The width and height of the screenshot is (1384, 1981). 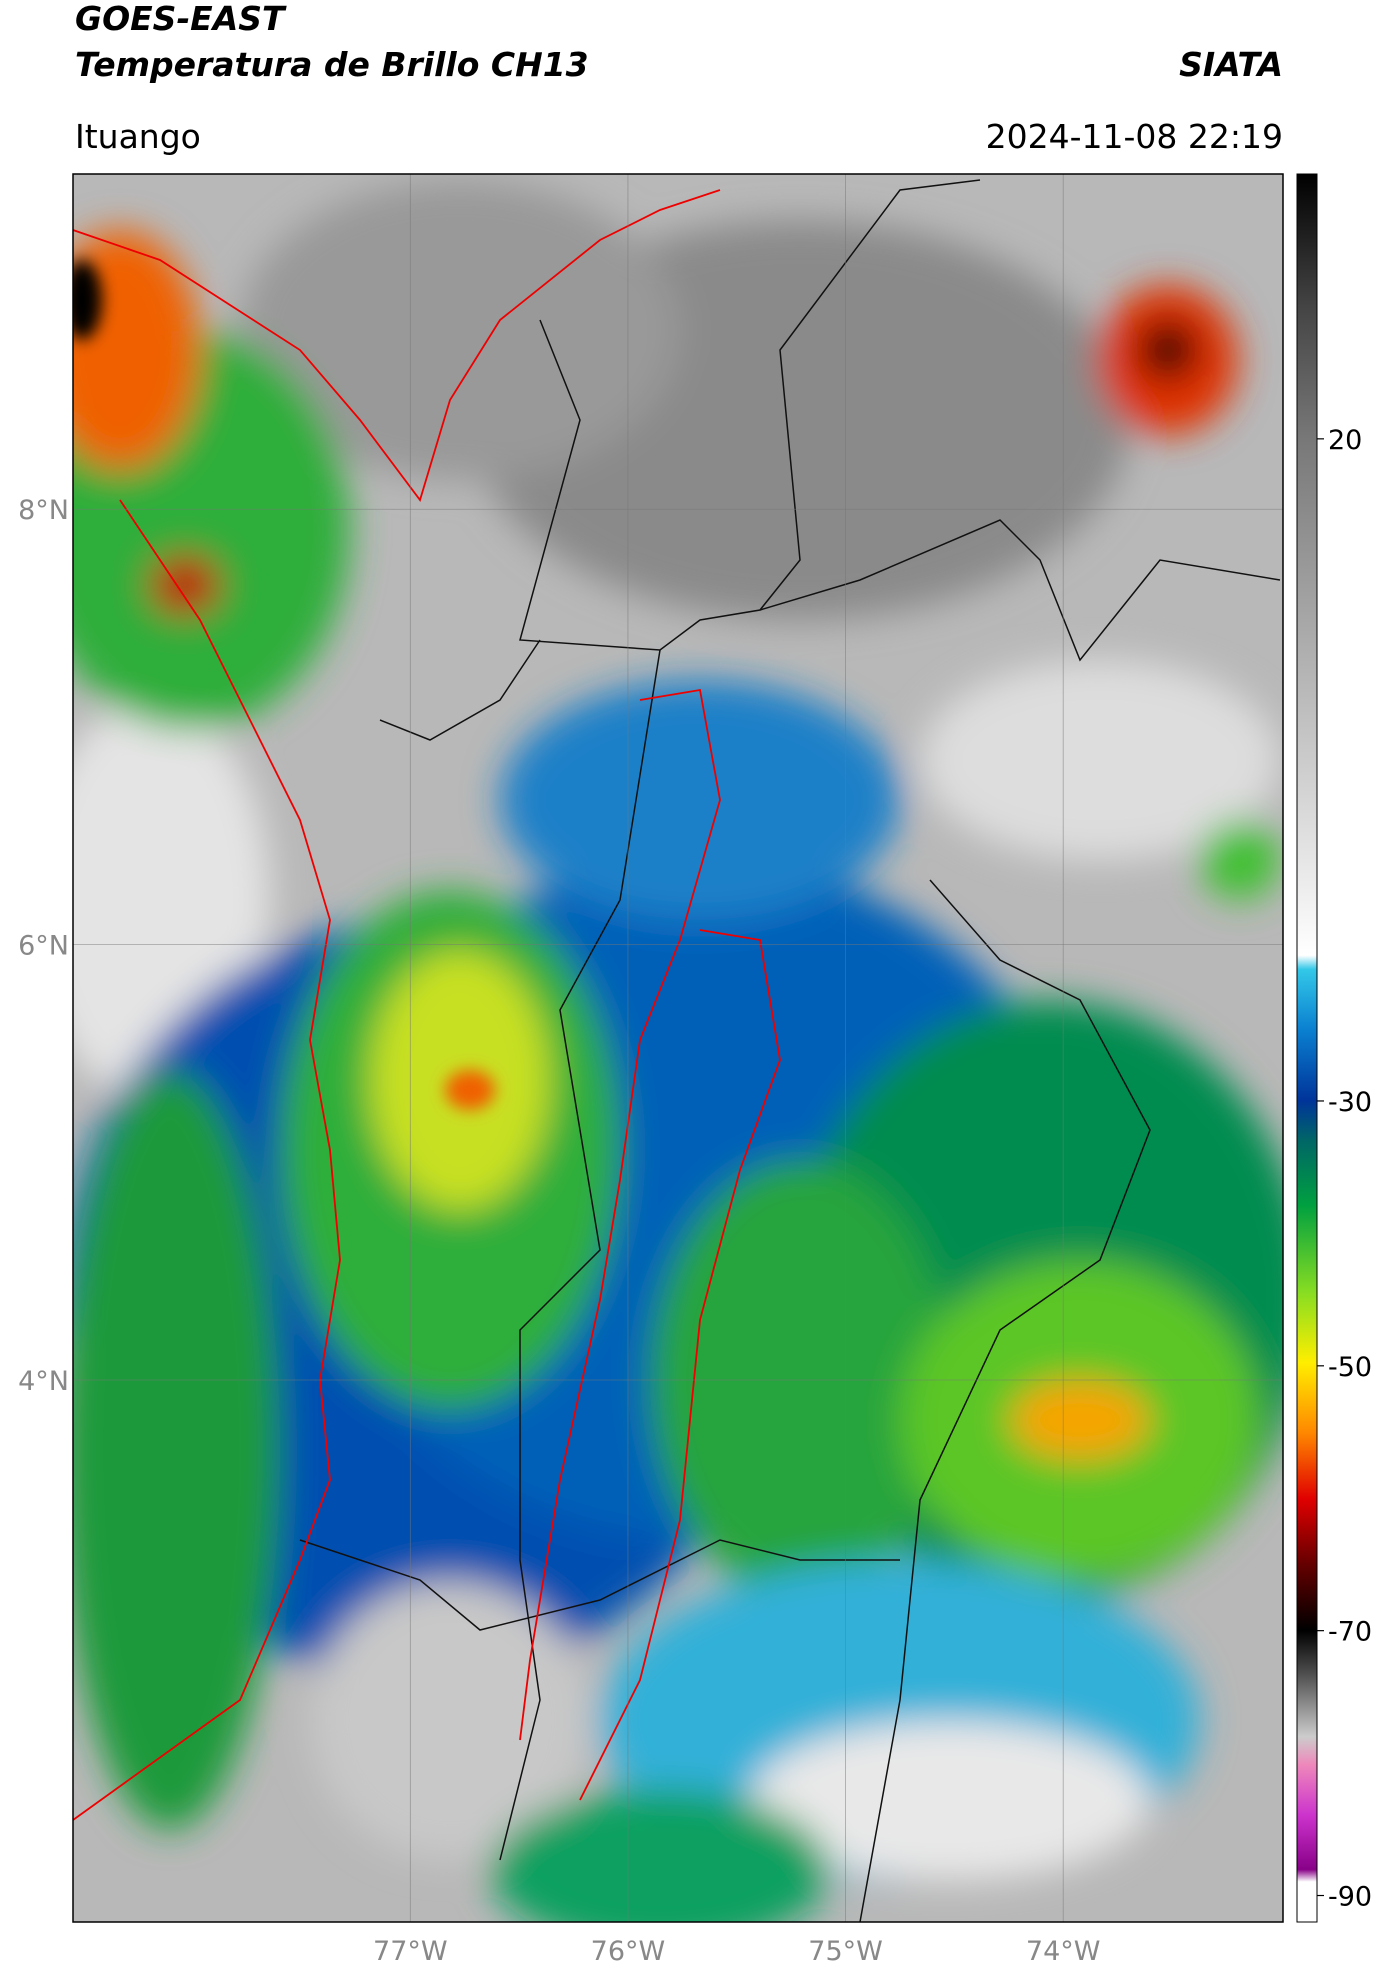 I want to click on datetime: 2024-11-08 22:19, so click(x=1134, y=136).